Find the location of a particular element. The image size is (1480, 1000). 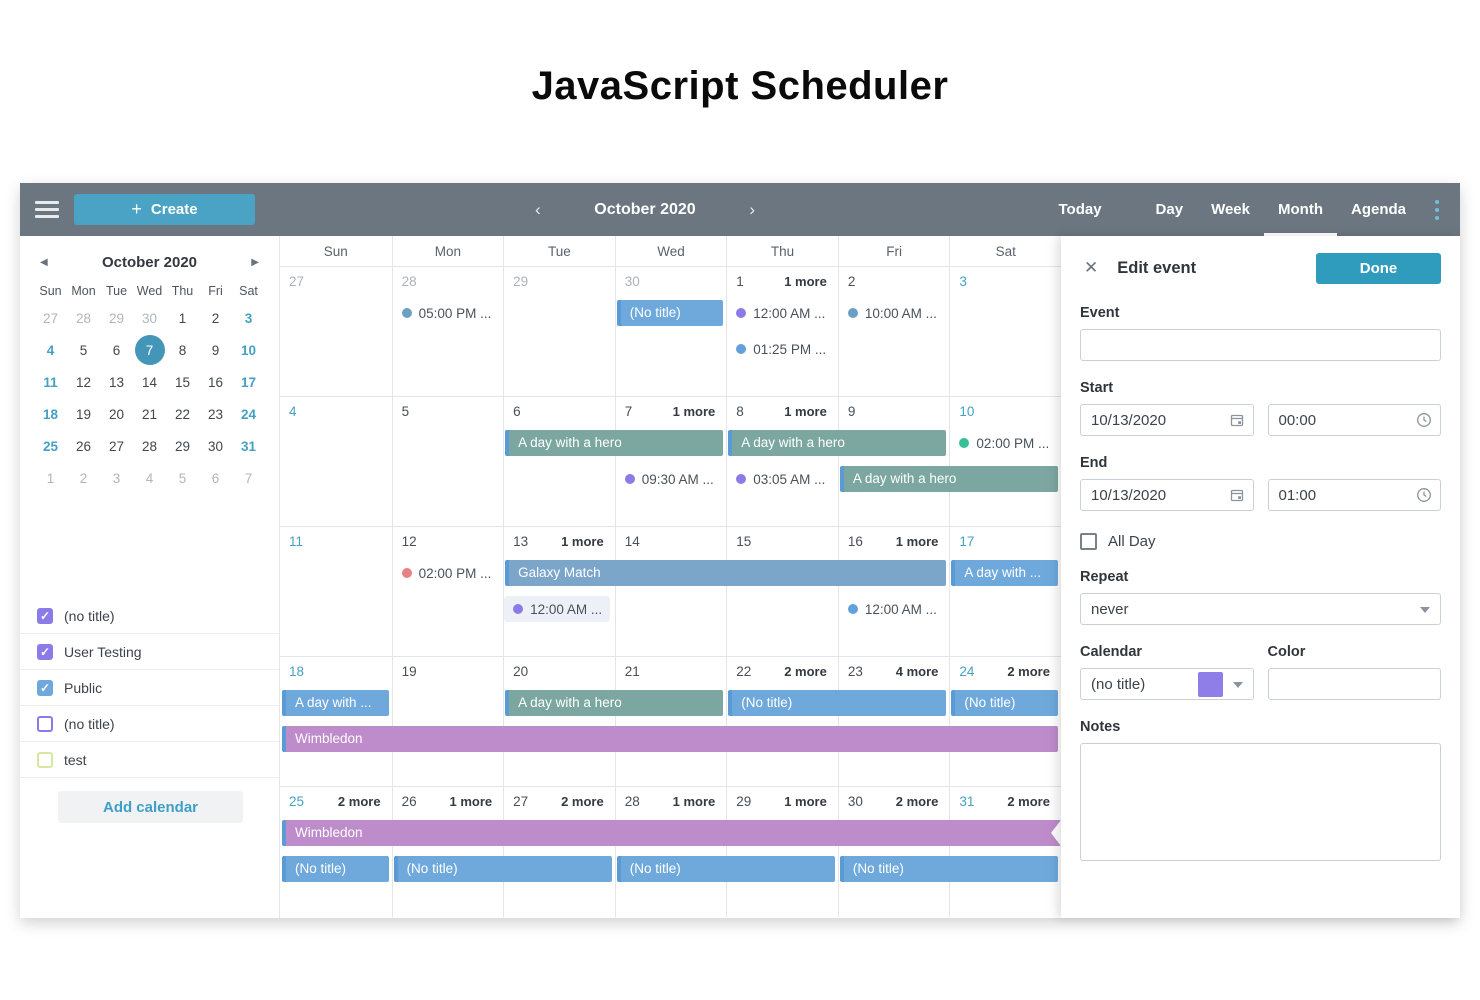

more-options-icon is located at coordinates (1437, 210).